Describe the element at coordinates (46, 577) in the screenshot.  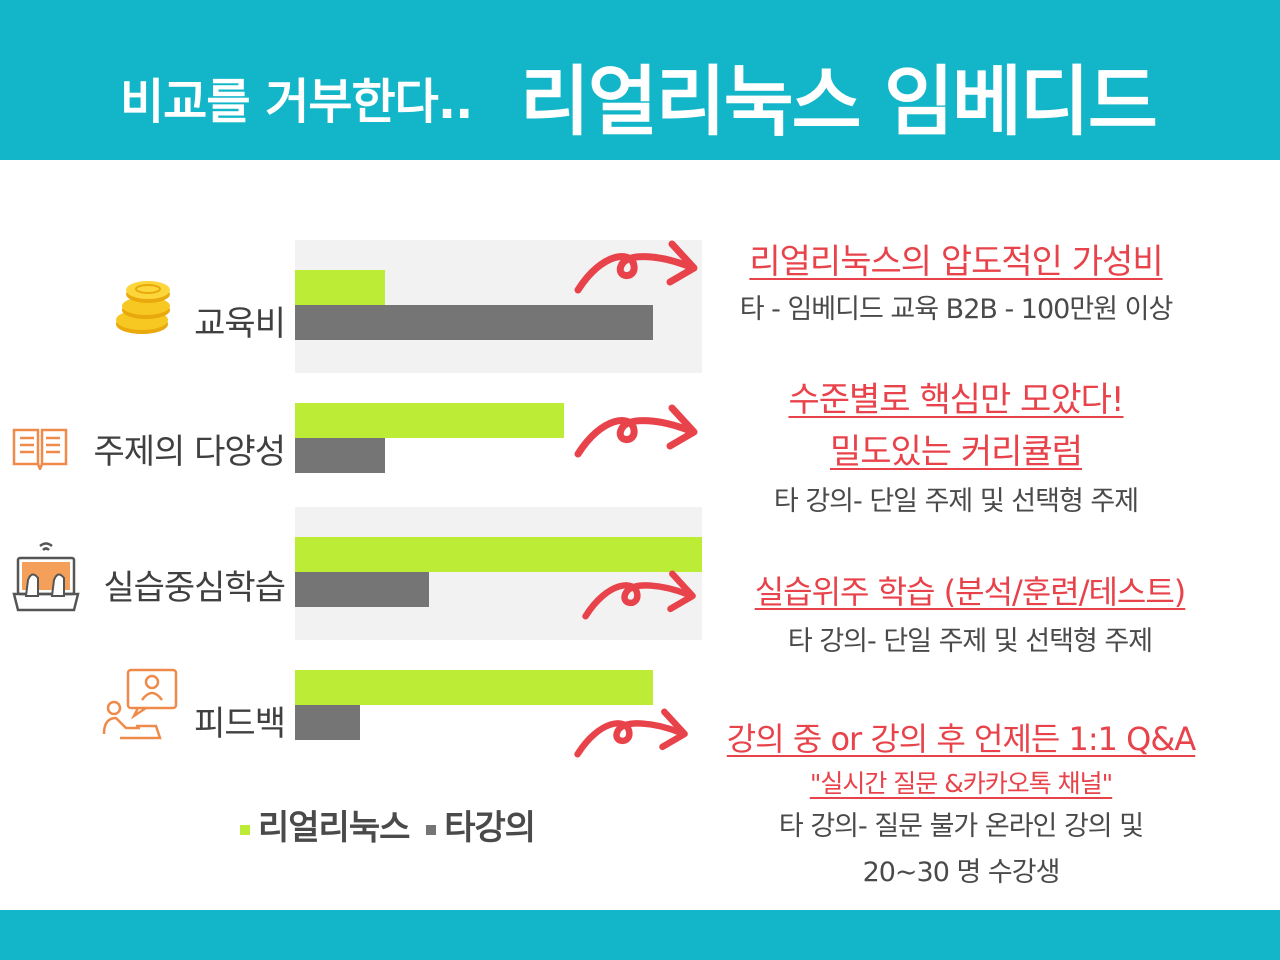
I see `laptop-typing-icon` at that location.